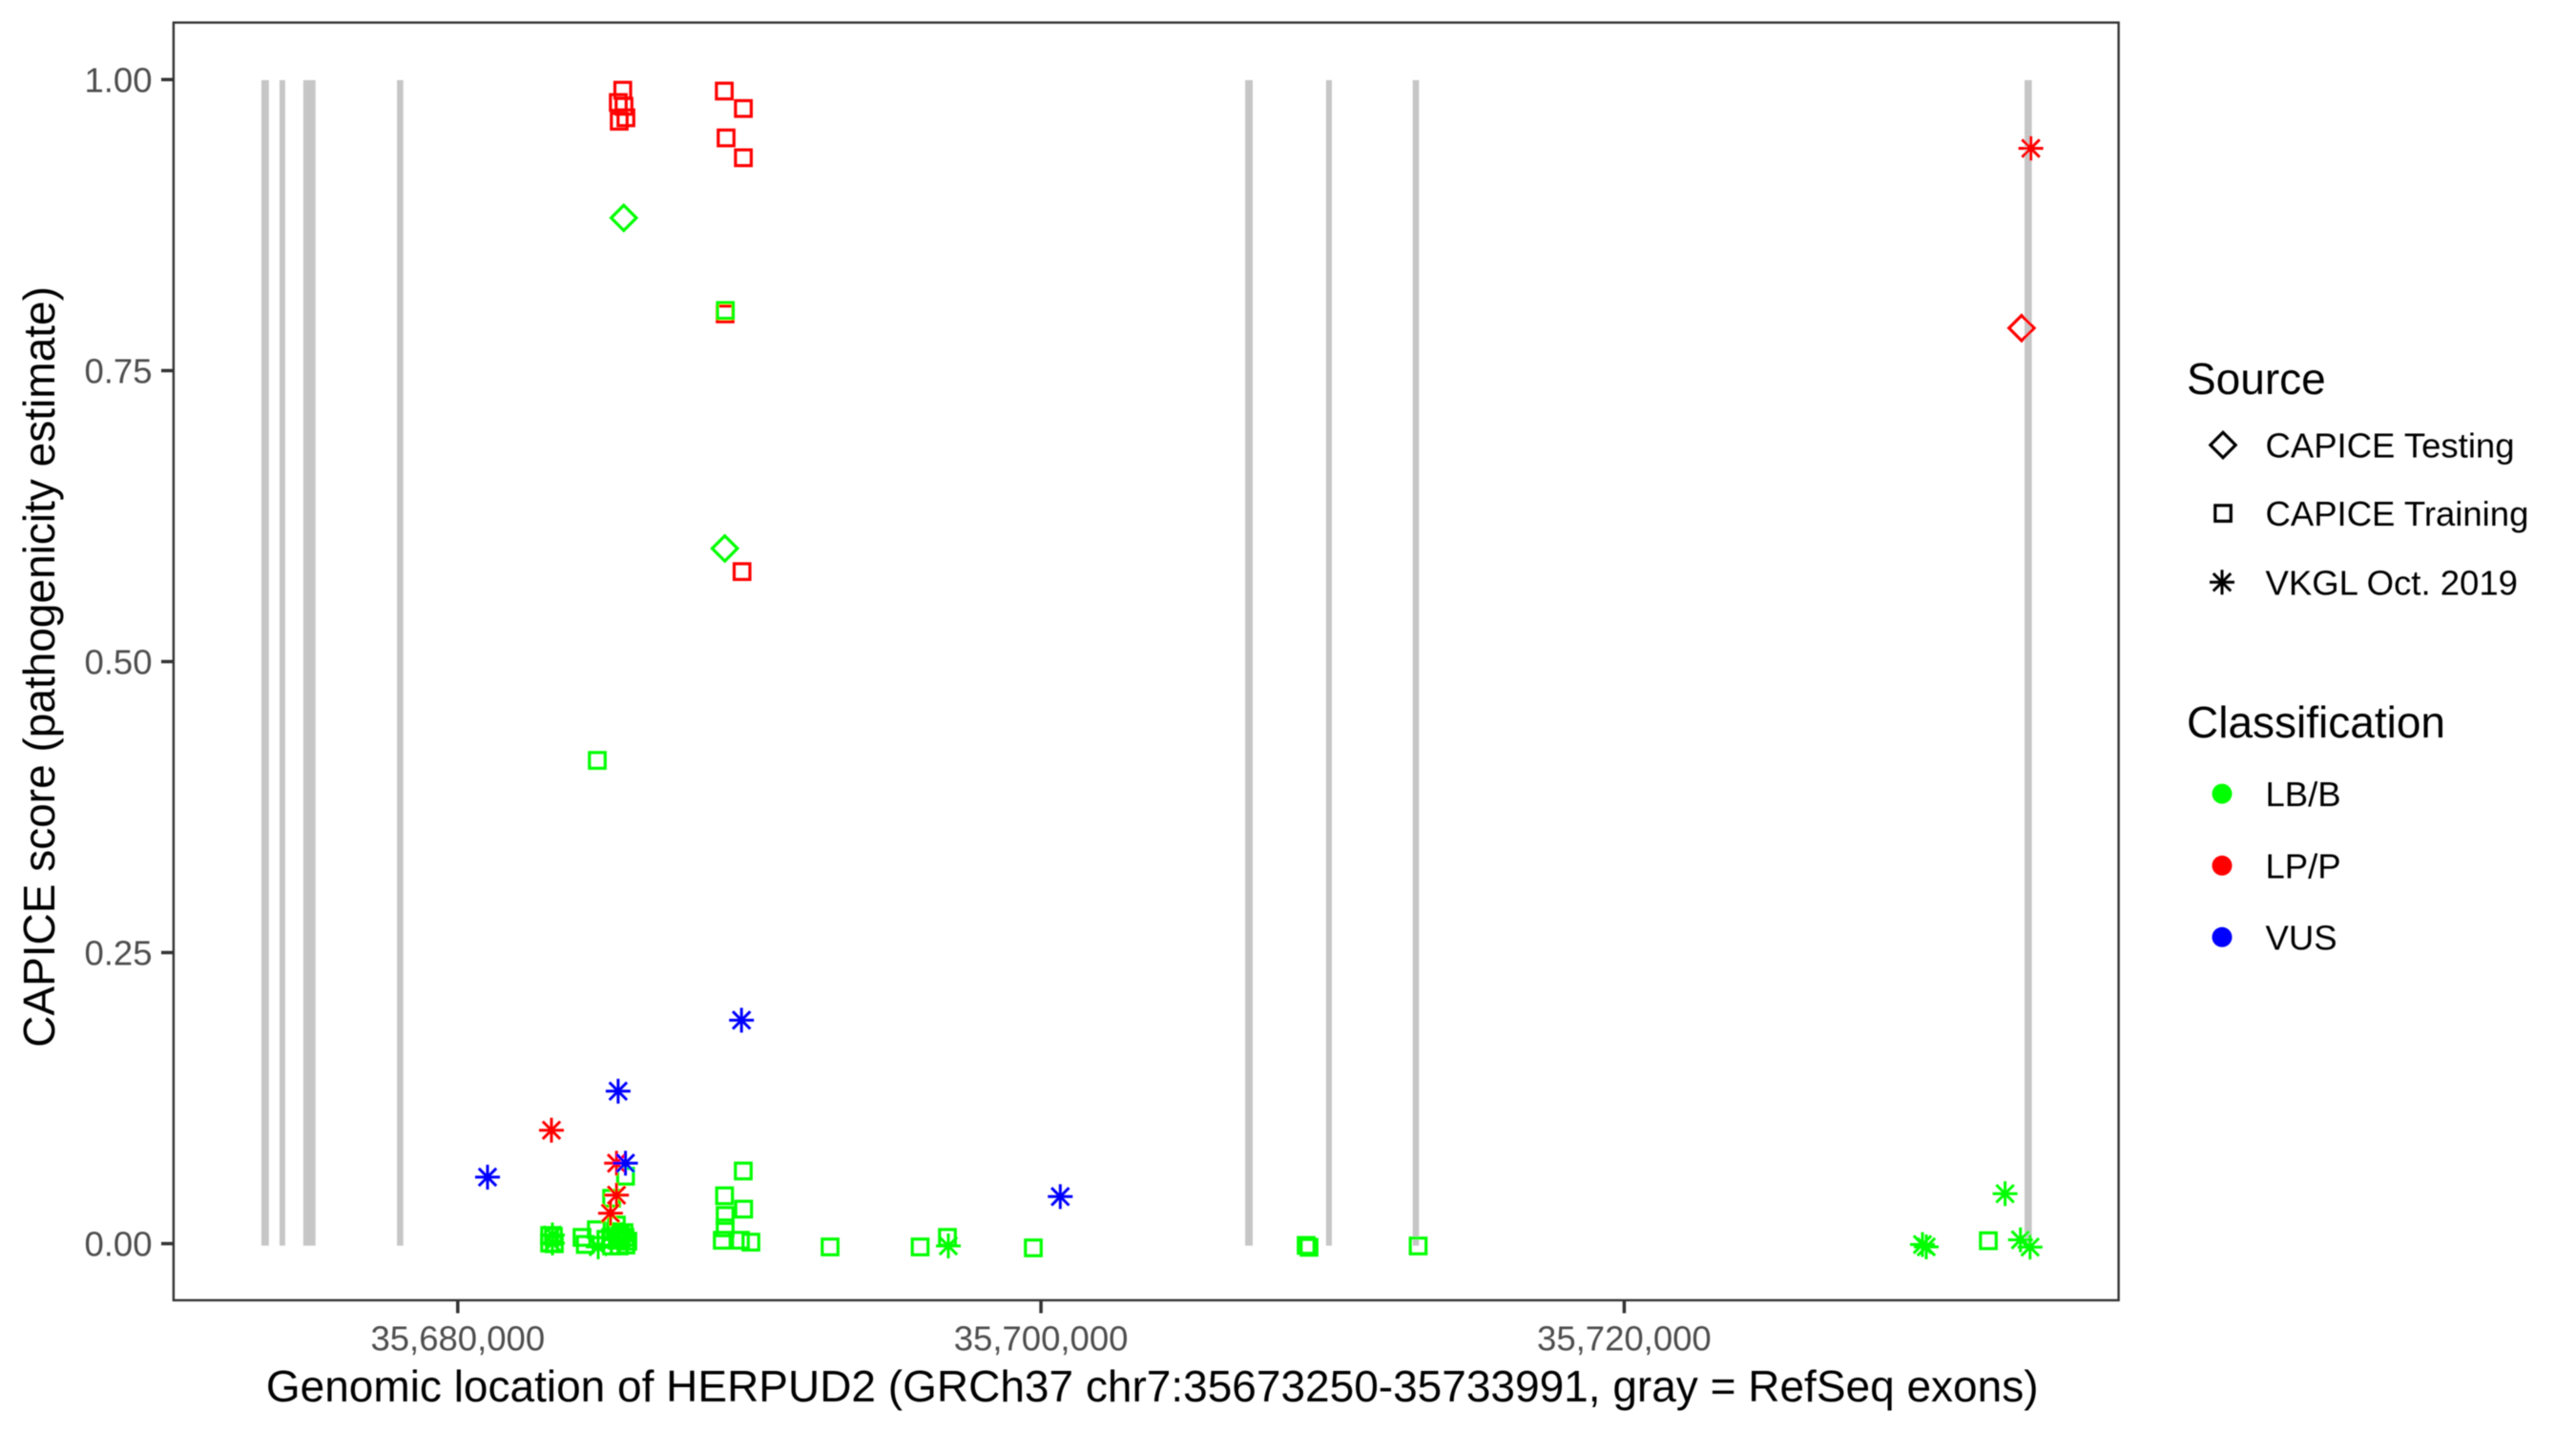 Image resolution: width=2576 pixels, height=1431 pixels. Describe the element at coordinates (2397, 513) in the screenshot. I see `svg-text: CAPICE Training` at that location.